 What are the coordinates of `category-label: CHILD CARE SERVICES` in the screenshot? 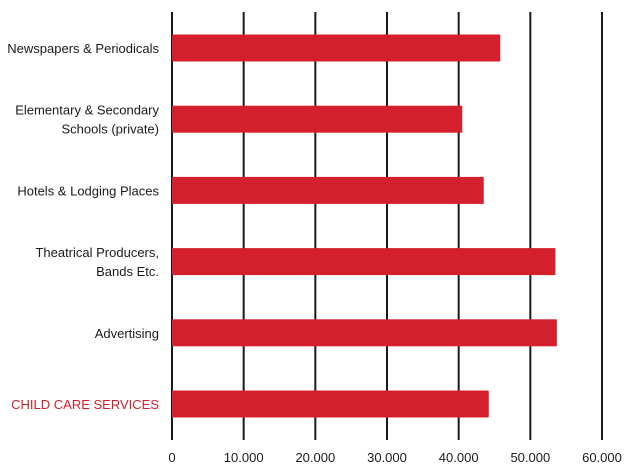 It's located at (85, 404).